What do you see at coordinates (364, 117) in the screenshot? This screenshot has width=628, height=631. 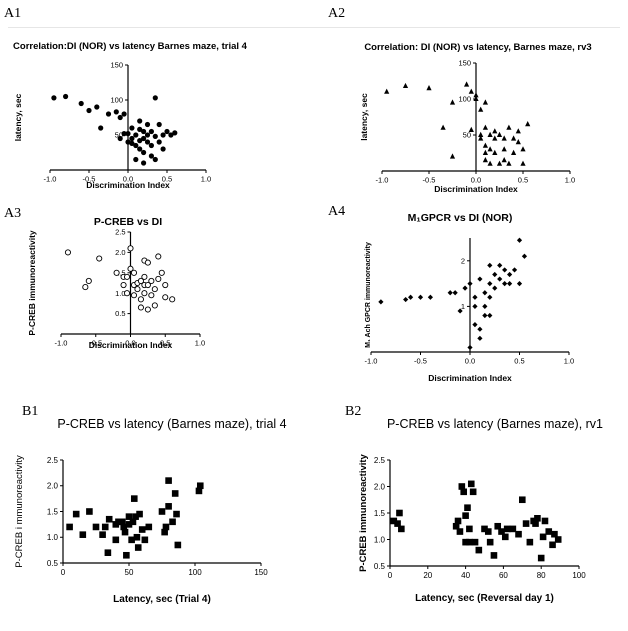 I see `a2-y-axis-label: latency, sec` at bounding box center [364, 117].